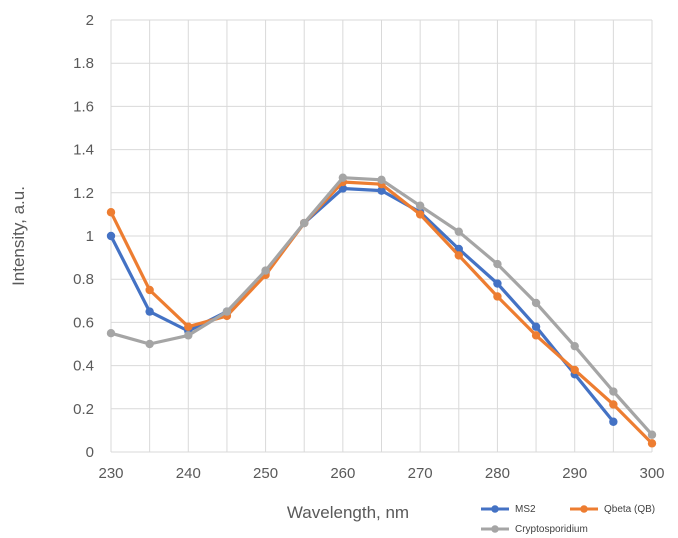  Describe the element at coordinates (508, 509) in the screenshot. I see `legend-item-ms2: MS2` at that location.